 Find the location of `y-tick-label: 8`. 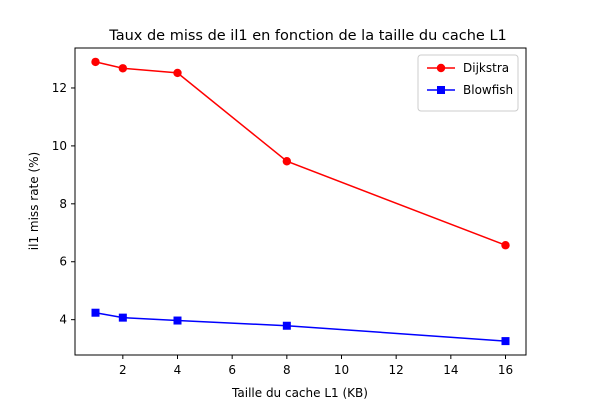

y-tick-label: 8 is located at coordinates (63, 204).